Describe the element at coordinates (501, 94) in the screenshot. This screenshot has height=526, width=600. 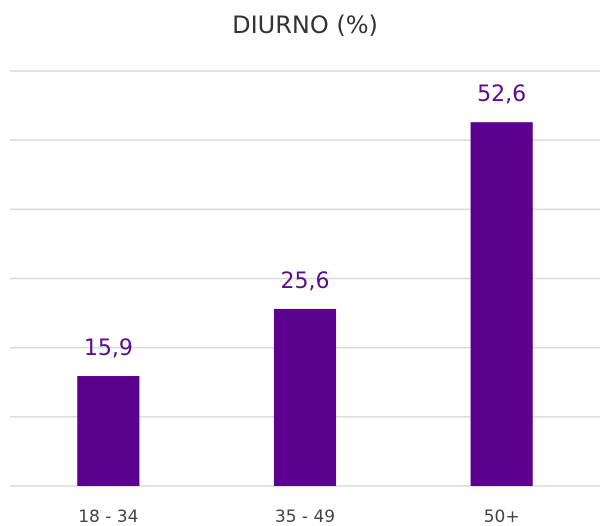
I see `data-label: 52,6` at that location.